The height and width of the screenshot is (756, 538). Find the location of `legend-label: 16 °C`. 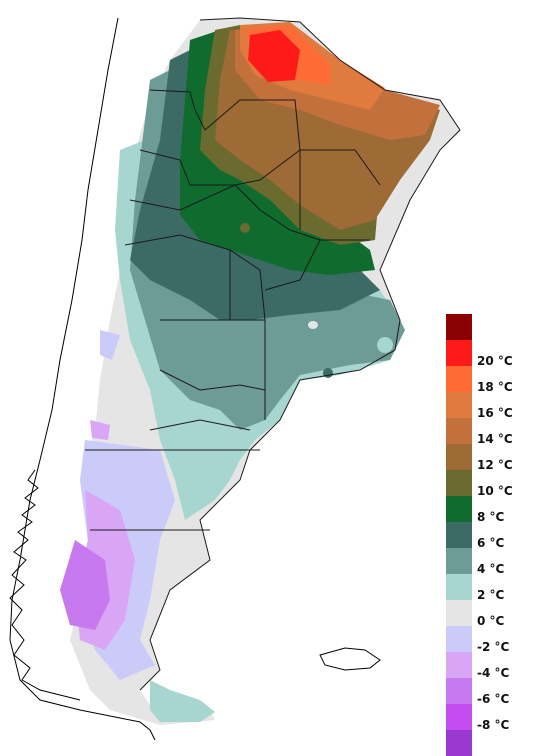

legend-label: 16 °C is located at coordinates (495, 413).